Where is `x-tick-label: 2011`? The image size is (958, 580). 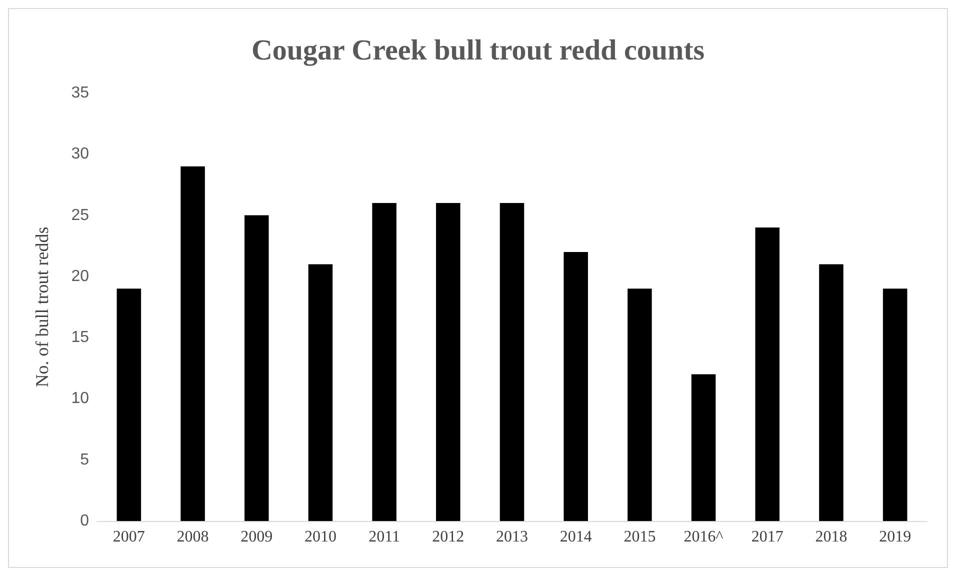 x-tick-label: 2011 is located at coordinates (384, 537).